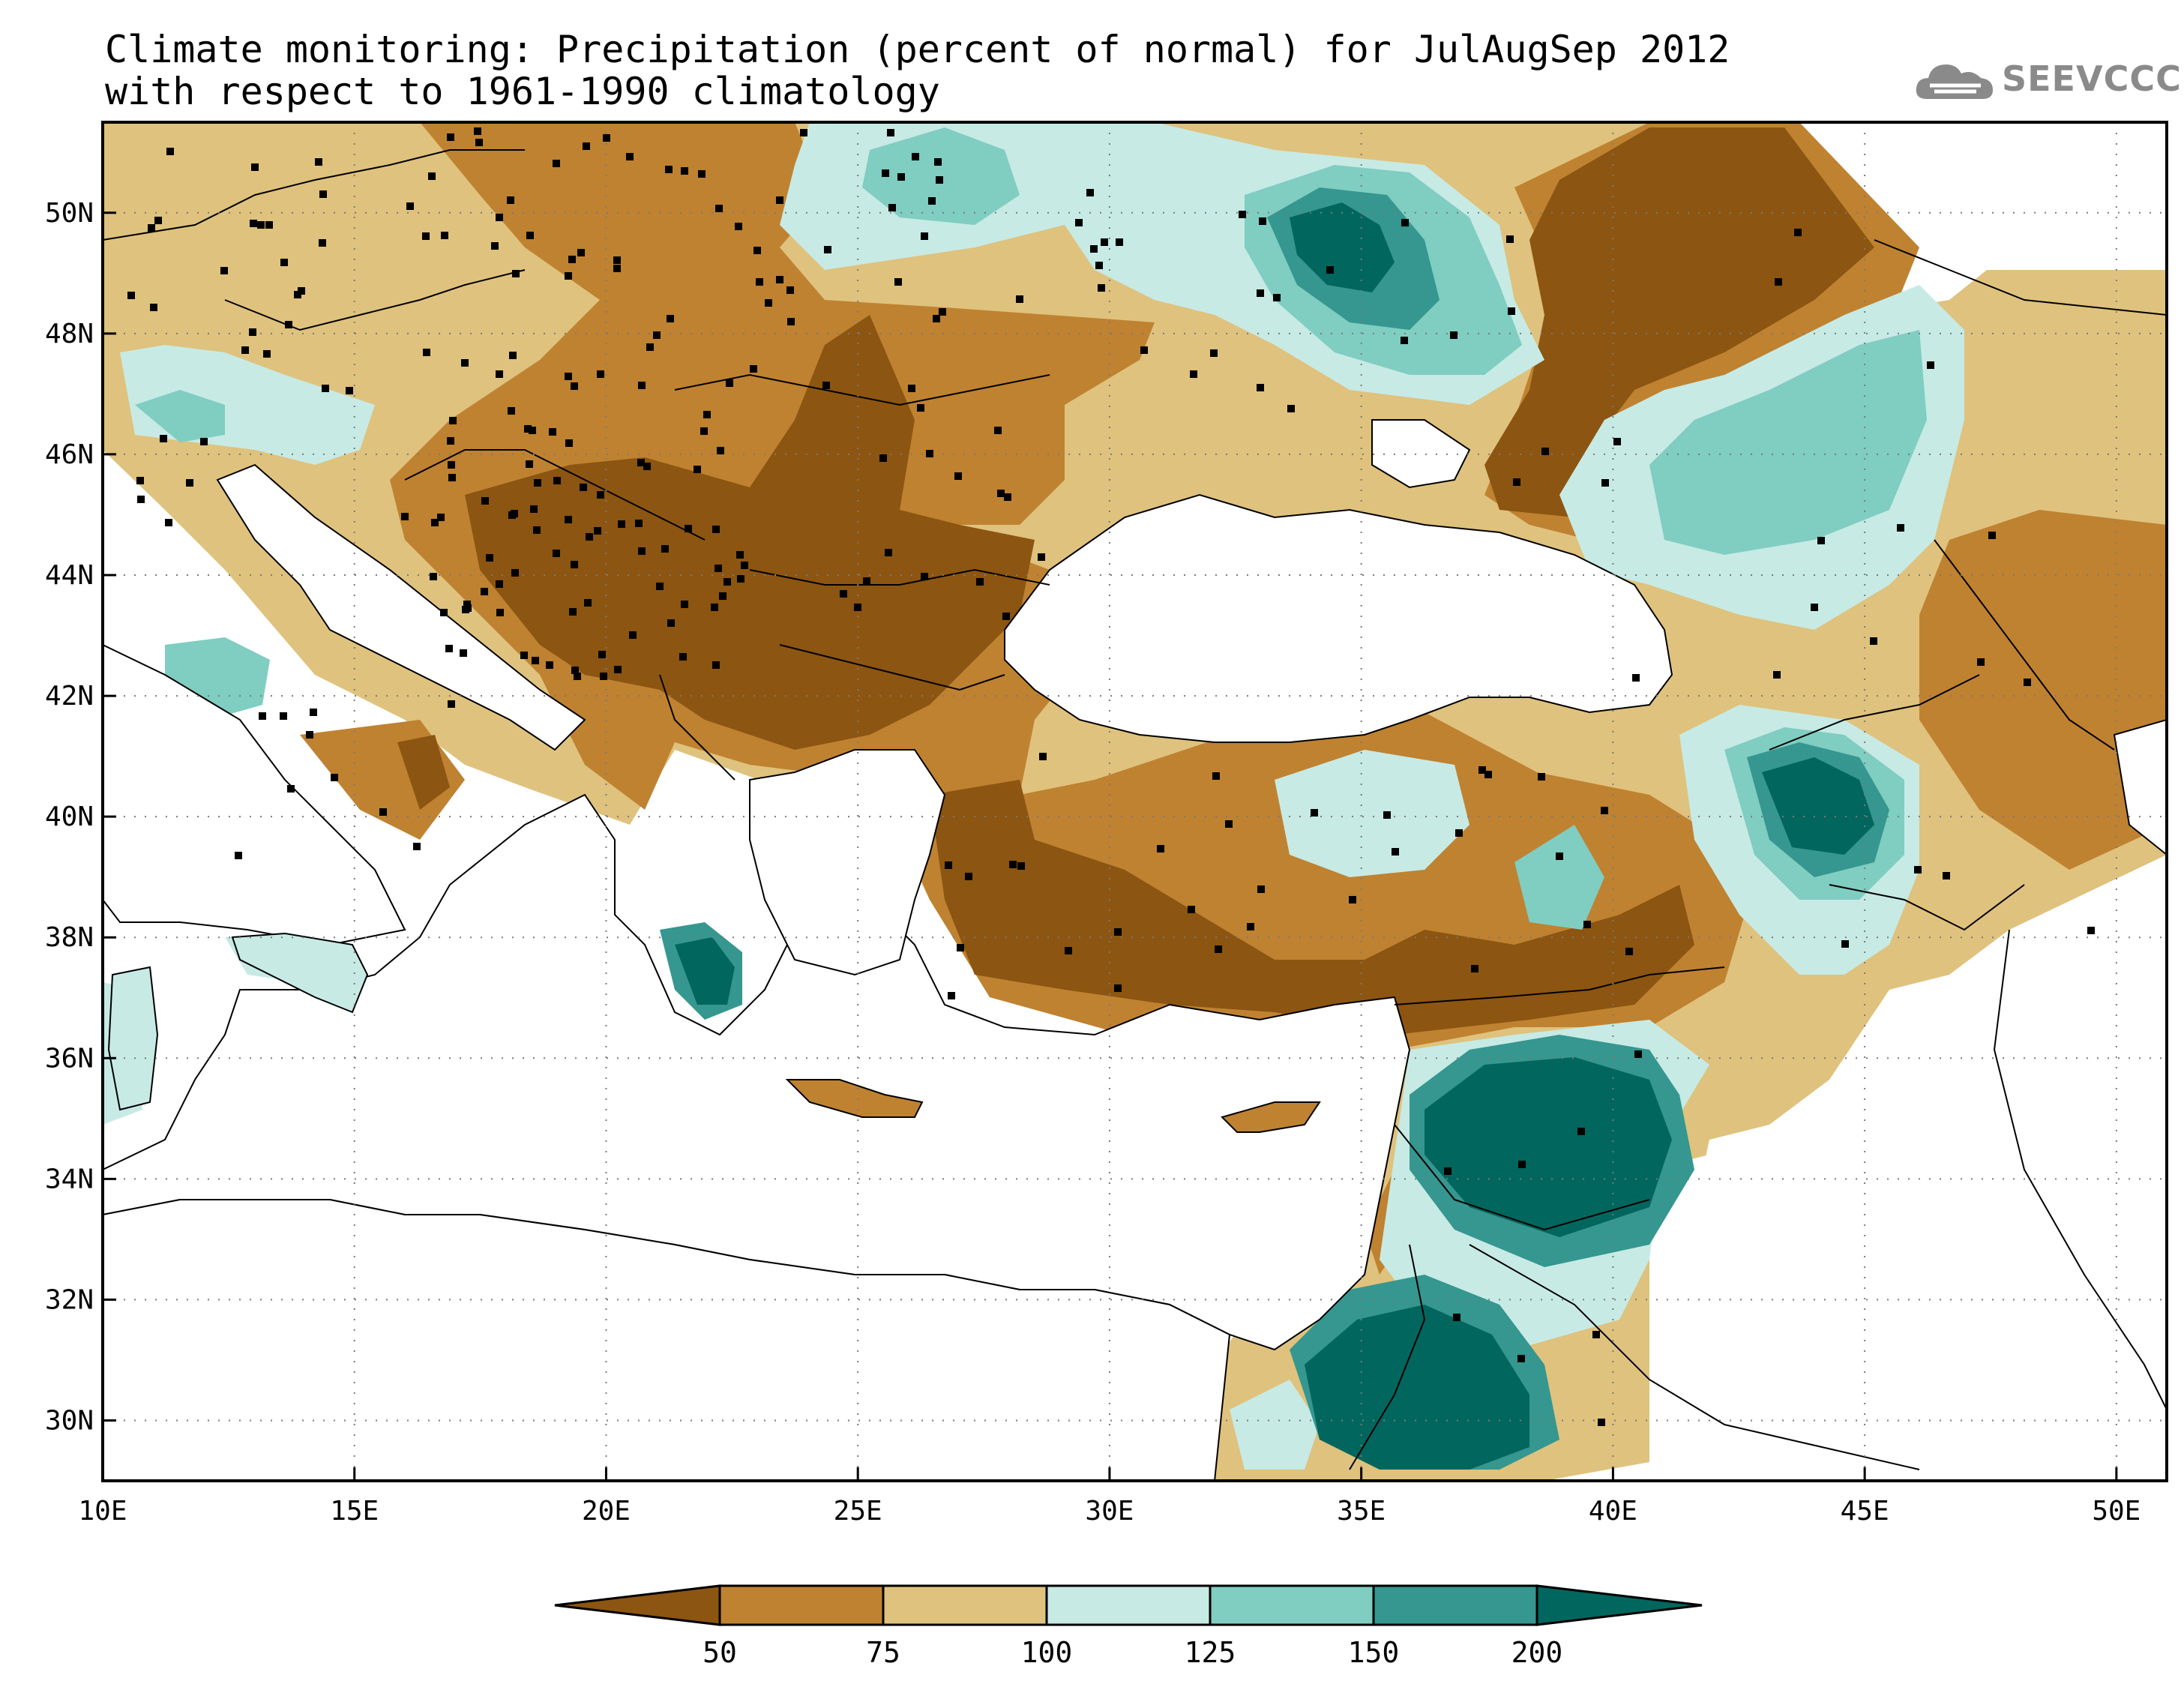  Describe the element at coordinates (1372, 813) in the screenshot. I see `field-100-125-turkey` at that location.